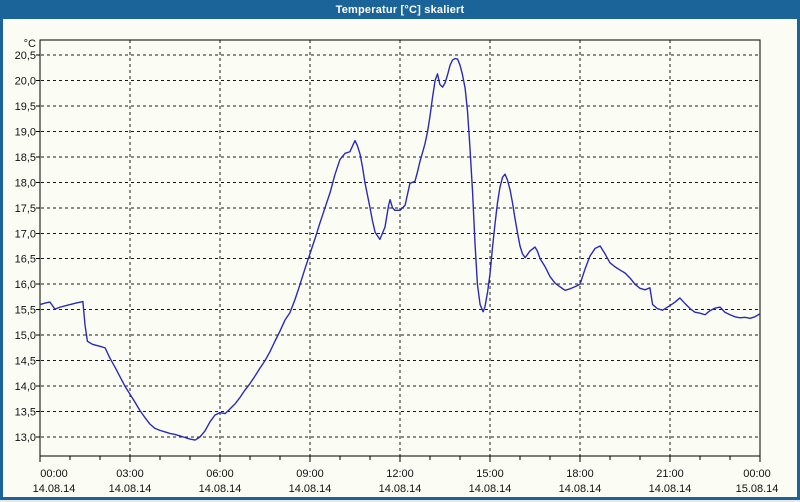 This screenshot has width=800, height=502. What do you see at coordinates (25, 132) in the screenshot?
I see `y-axis-label: 19,0` at bounding box center [25, 132].